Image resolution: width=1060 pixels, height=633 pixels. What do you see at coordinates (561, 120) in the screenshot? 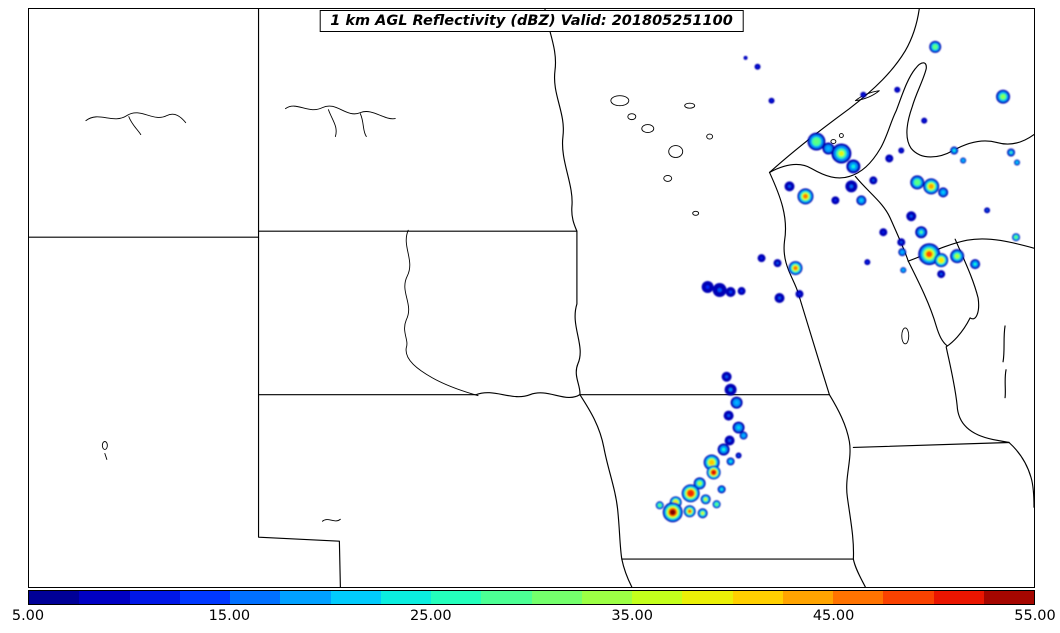
I see `boundary-nd-mn-red-river` at bounding box center [561, 120].